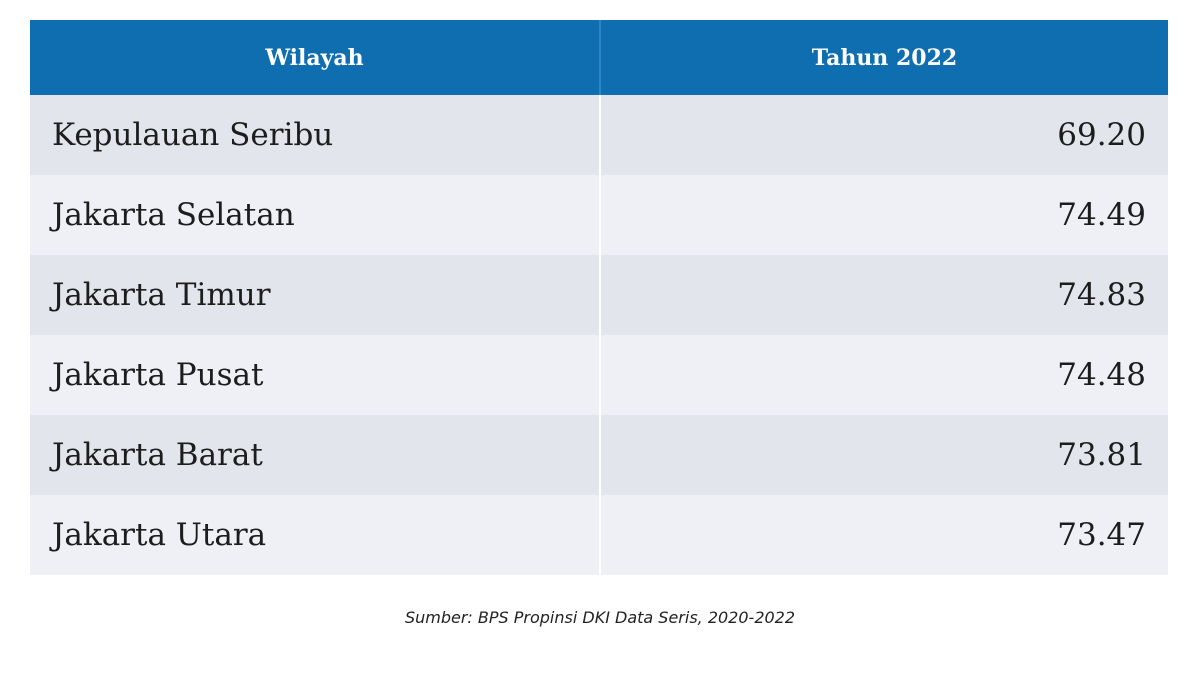 This screenshot has height=675, width=1200. Describe the element at coordinates (315, 135) in the screenshot. I see `region-cell: Kepulauan Seribu` at that location.